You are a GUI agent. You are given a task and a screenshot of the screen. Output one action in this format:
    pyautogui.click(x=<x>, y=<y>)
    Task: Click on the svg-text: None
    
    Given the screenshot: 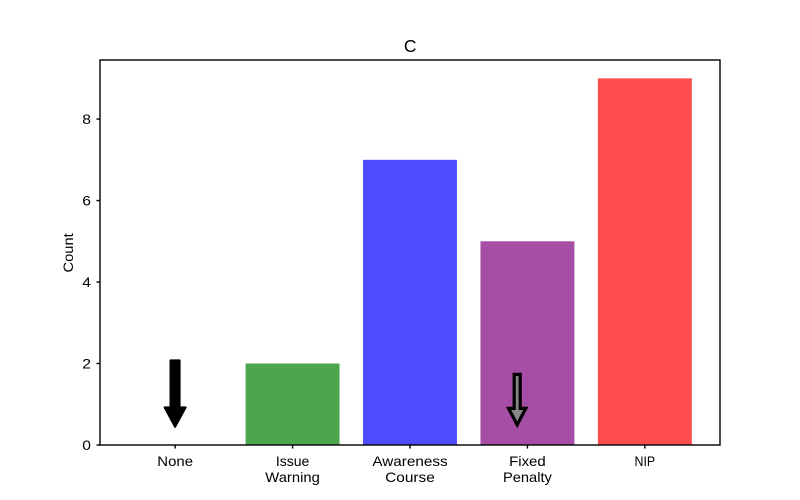 What is the action you would take?
    pyautogui.click(x=175, y=461)
    